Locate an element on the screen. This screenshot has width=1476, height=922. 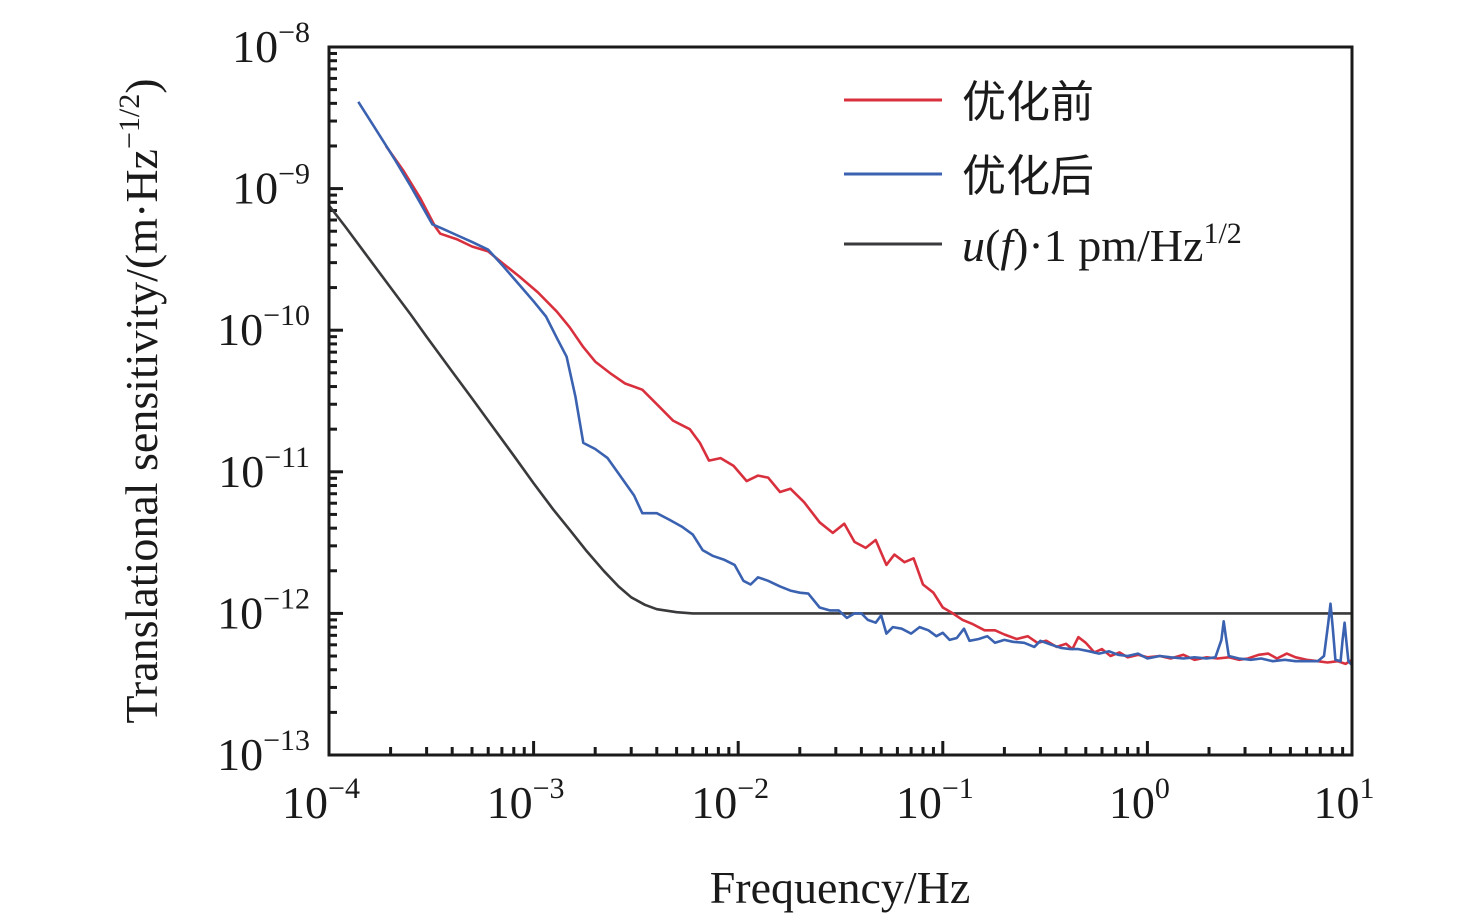
y-tick-label: 10⁻¹³ is located at coordinates (263, 752).